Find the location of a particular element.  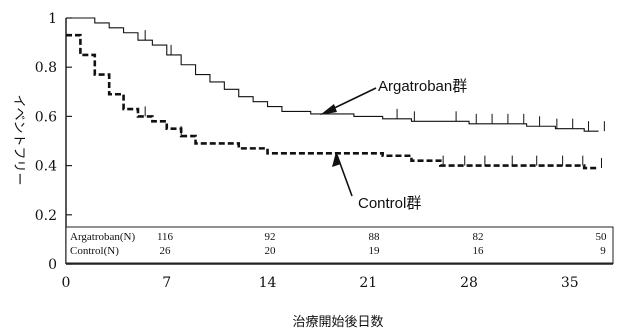

y-tick-label: 0.8 is located at coordinates (46, 68).